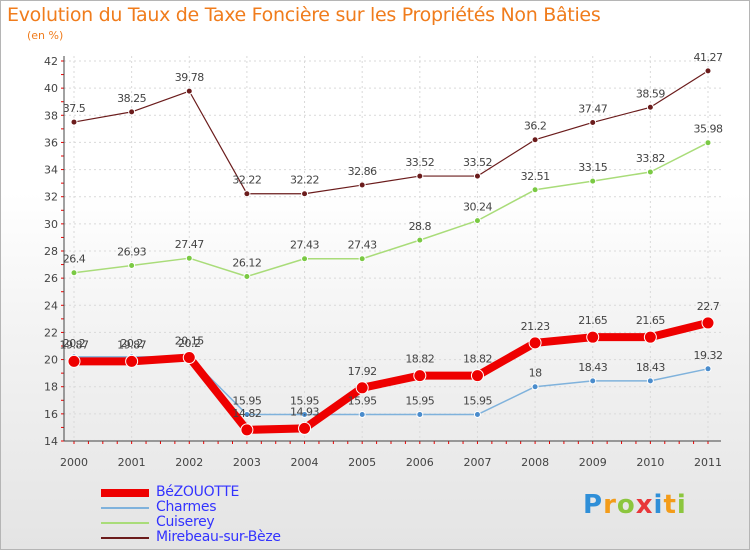 This screenshot has width=750, height=550. What do you see at coordinates (708, 462) in the screenshot?
I see `x-tick-label: 2011` at bounding box center [708, 462].